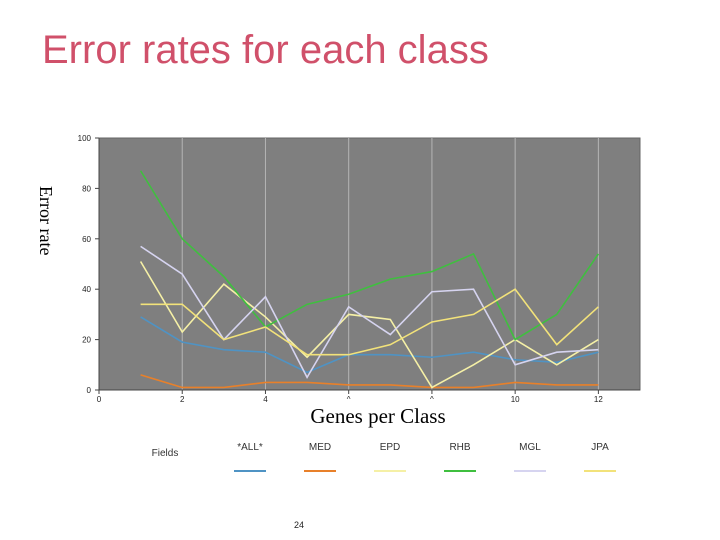  Describe the element at coordinates (299, 525) in the screenshot. I see `page-number: 24` at that location.